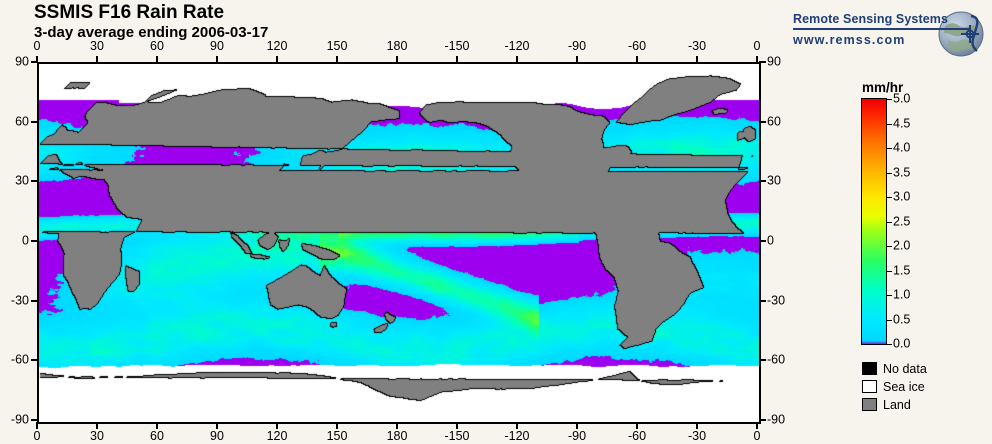 This screenshot has width=992, height=444. What do you see at coordinates (902, 172) in the screenshot?
I see `colorbar-tick-label: 3.5` at bounding box center [902, 172].